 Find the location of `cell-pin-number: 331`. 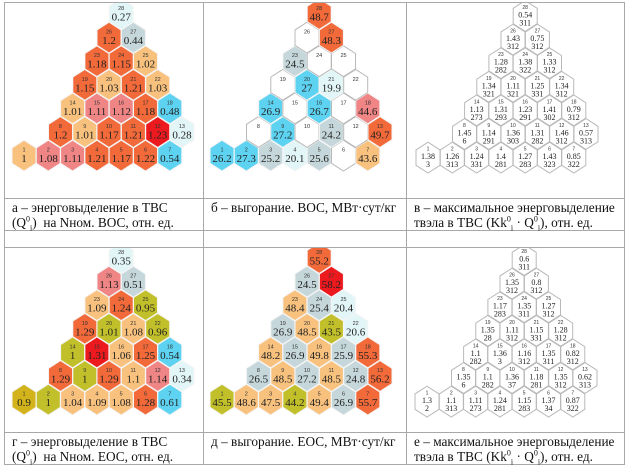

cell-pin-number: 331 is located at coordinates (537, 93).